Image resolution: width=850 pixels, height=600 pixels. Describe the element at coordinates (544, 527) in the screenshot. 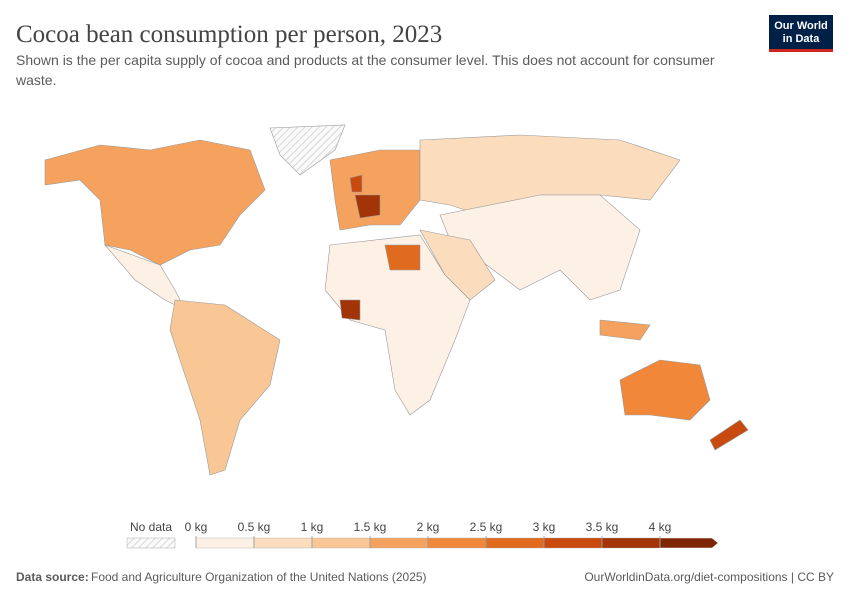

I see `legend-label: 3 kg` at that location.